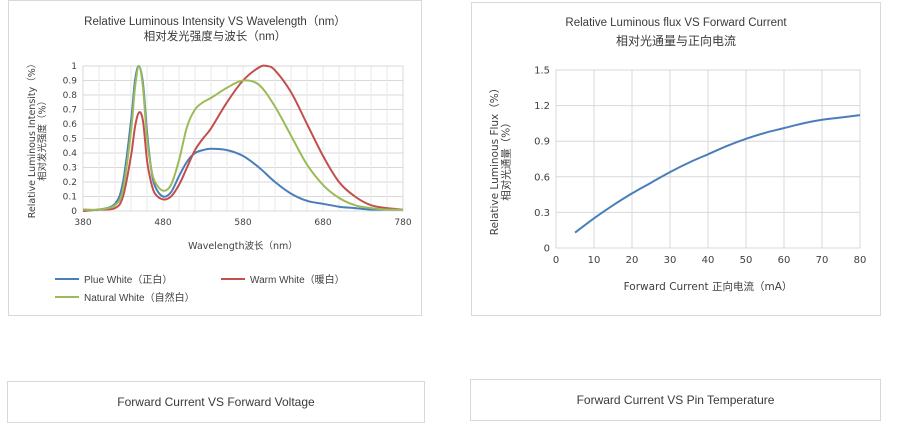 This screenshot has height=423, width=900. What do you see at coordinates (43, 138) in the screenshot?
I see `y-axis-label-secondary: 相对发光强度（%）` at bounding box center [43, 138].